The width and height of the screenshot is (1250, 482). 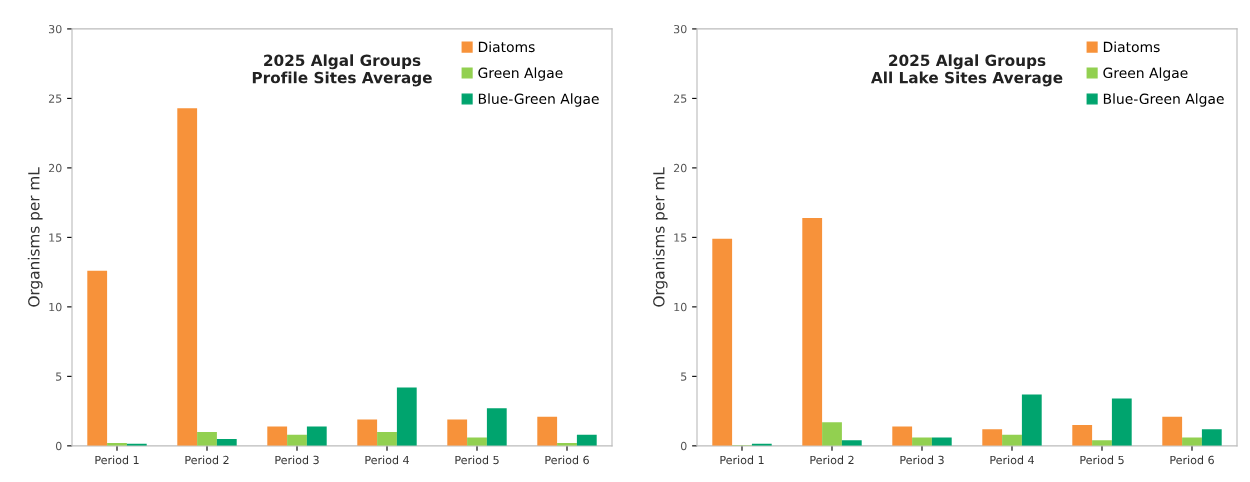 I want to click on text: 2025 Algal Groups All Lake Sites Average, so click(x=967, y=70).